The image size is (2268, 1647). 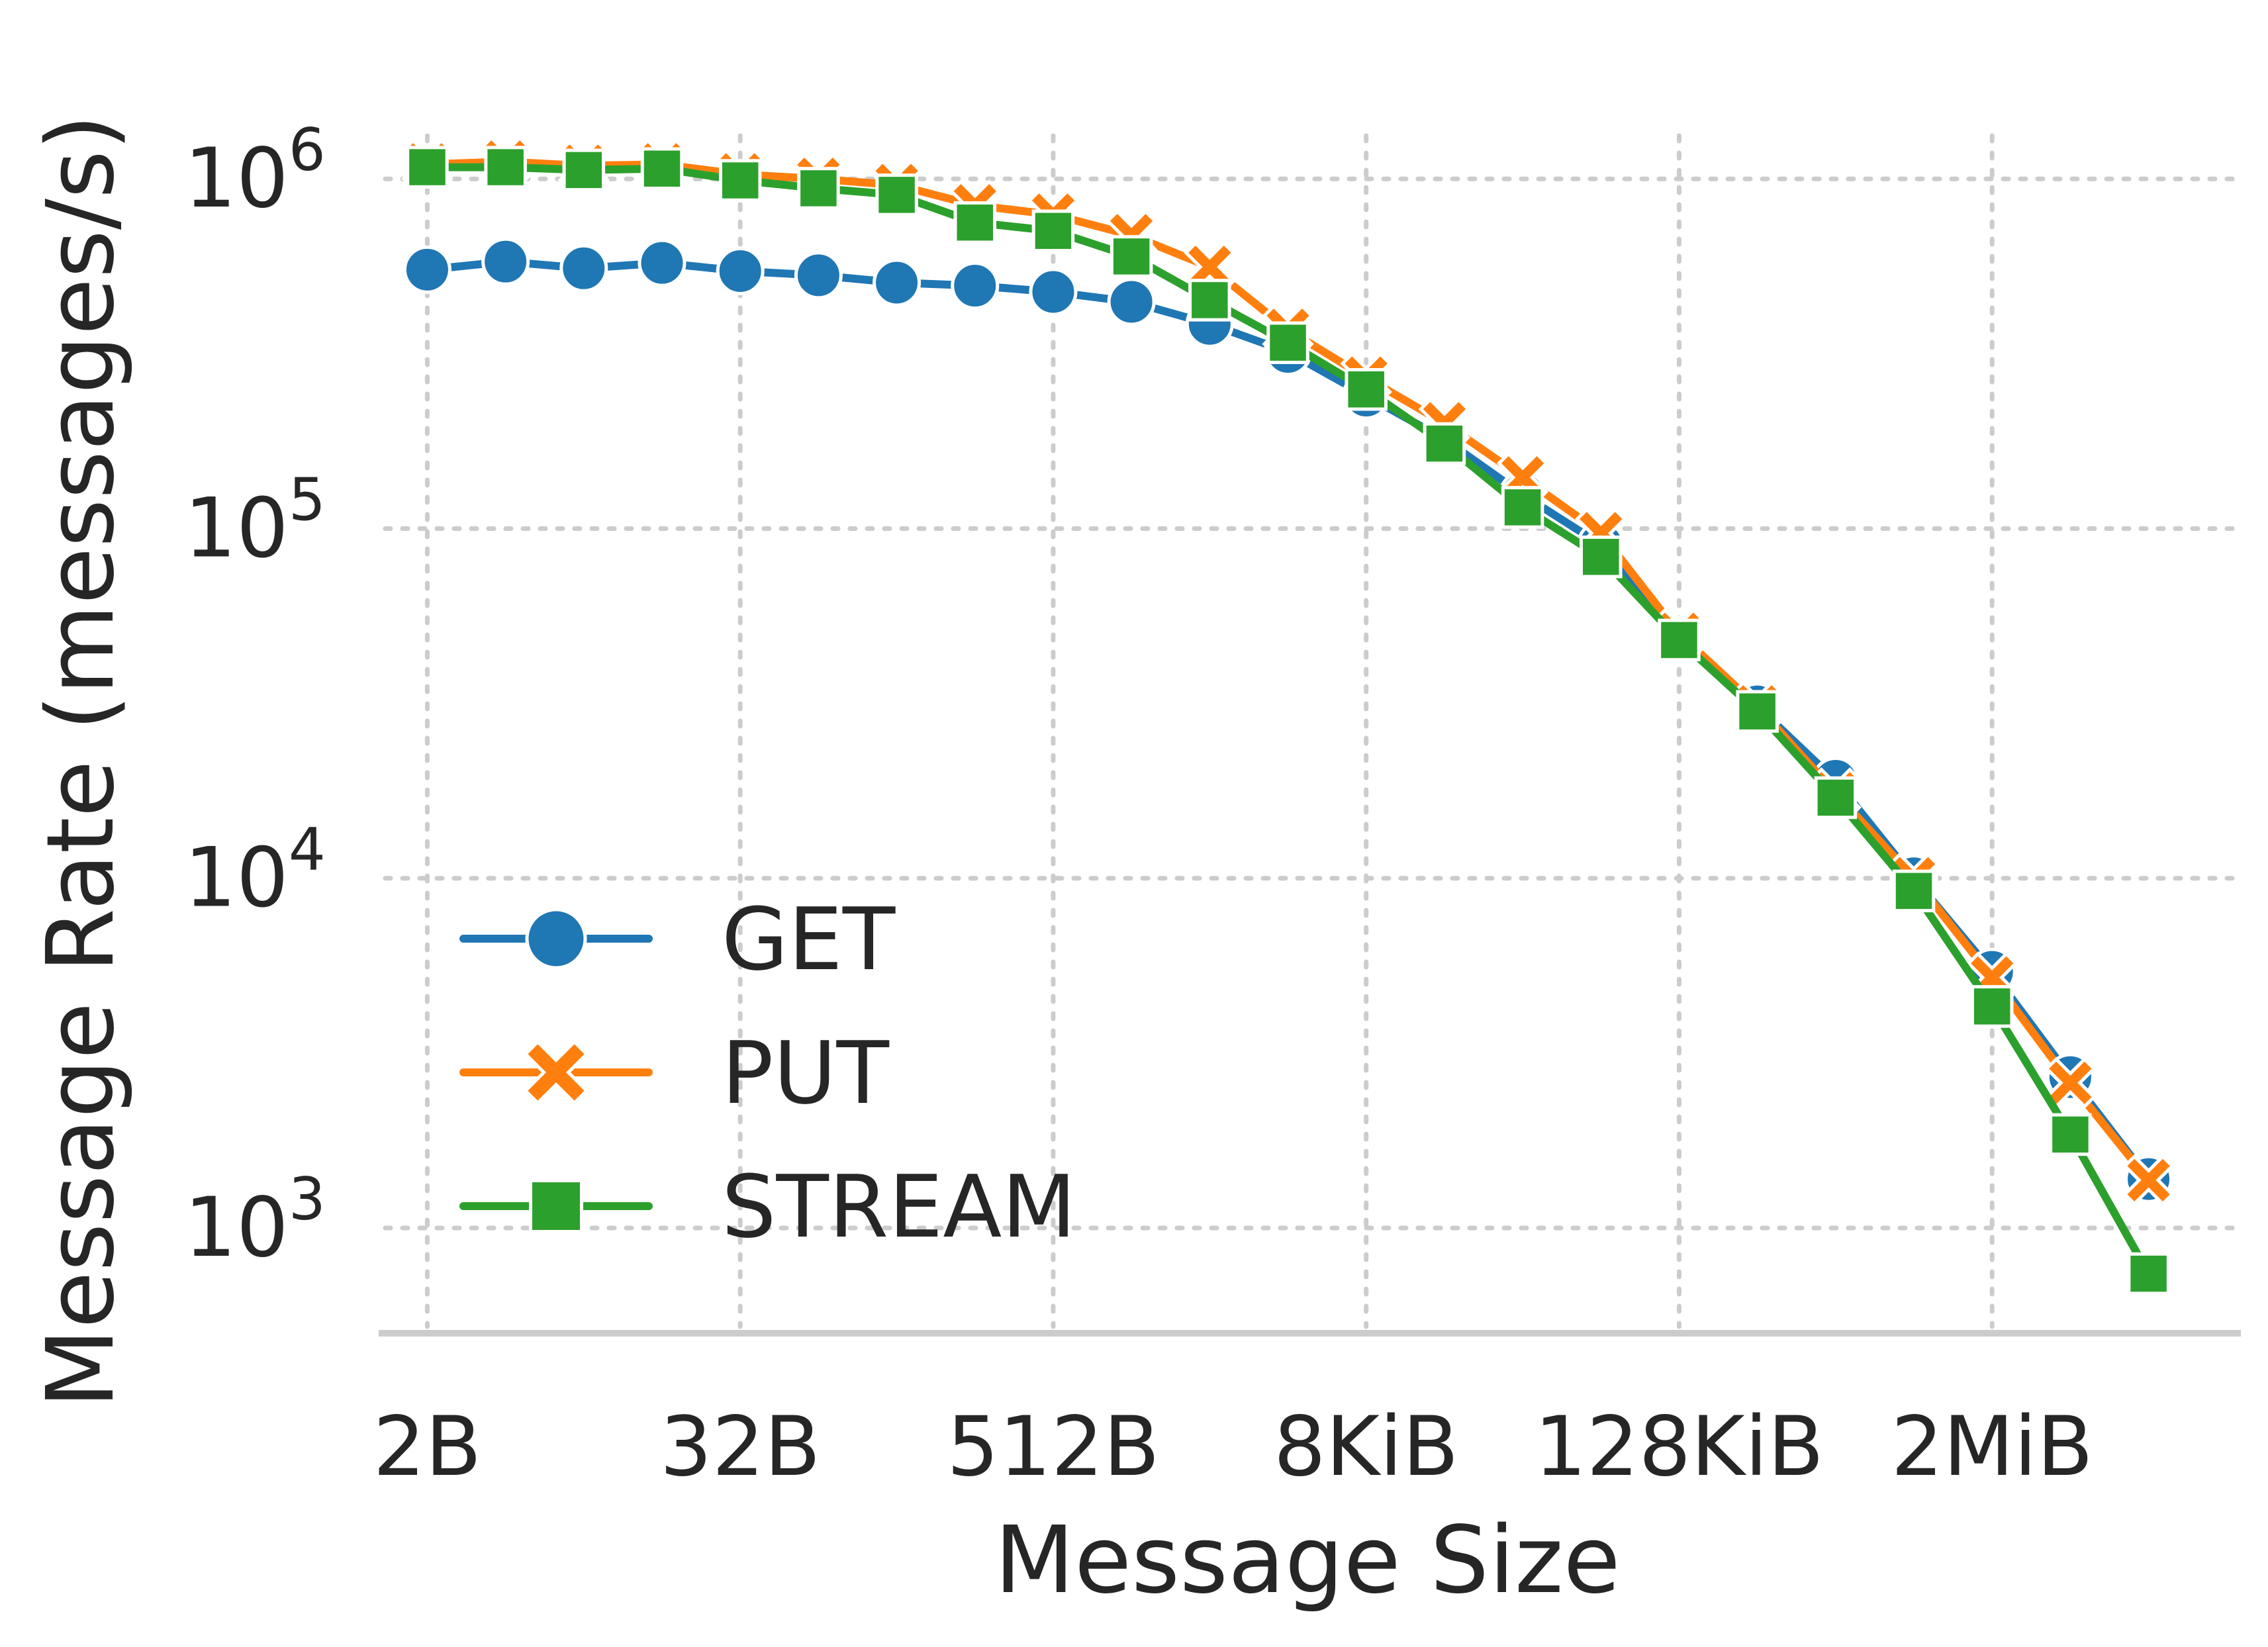 I want to click on x-tick-label: 8KiB, so click(x=1367, y=1447).